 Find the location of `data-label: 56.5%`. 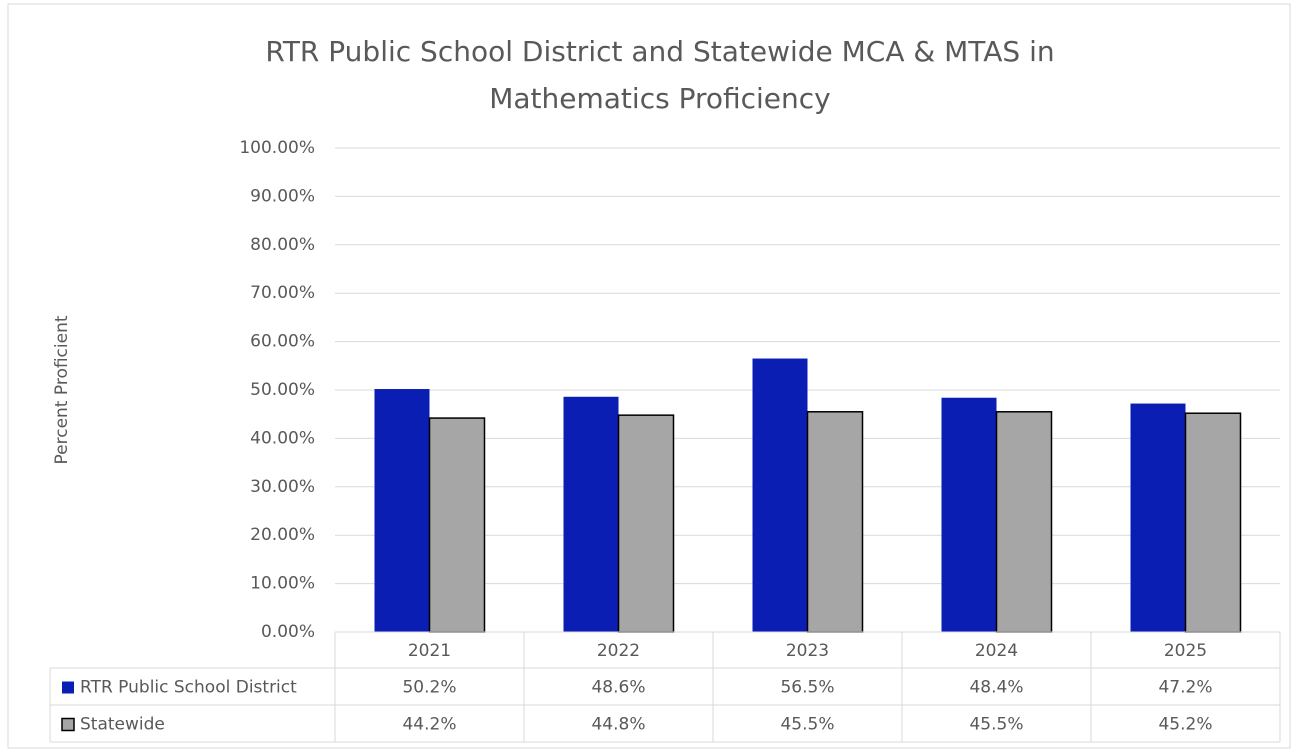

data-label: 56.5% is located at coordinates (807, 688).